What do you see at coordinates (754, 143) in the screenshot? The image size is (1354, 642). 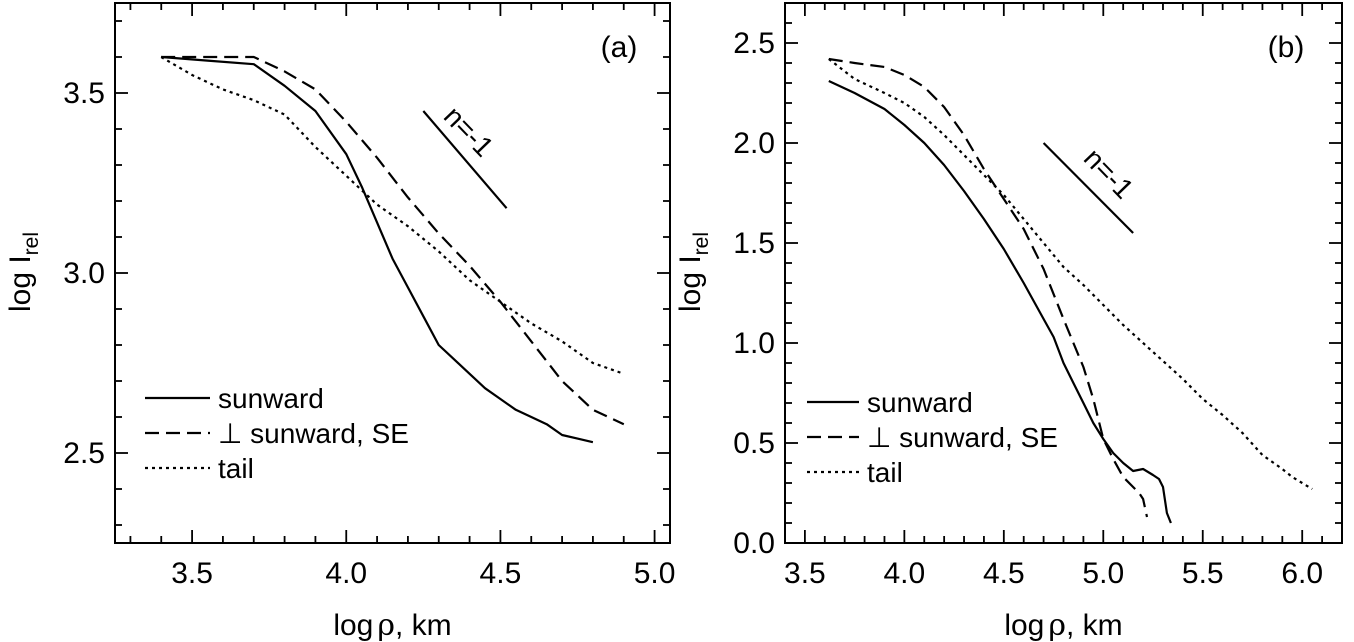 I see `y-tick-label: 2.0` at bounding box center [754, 143].